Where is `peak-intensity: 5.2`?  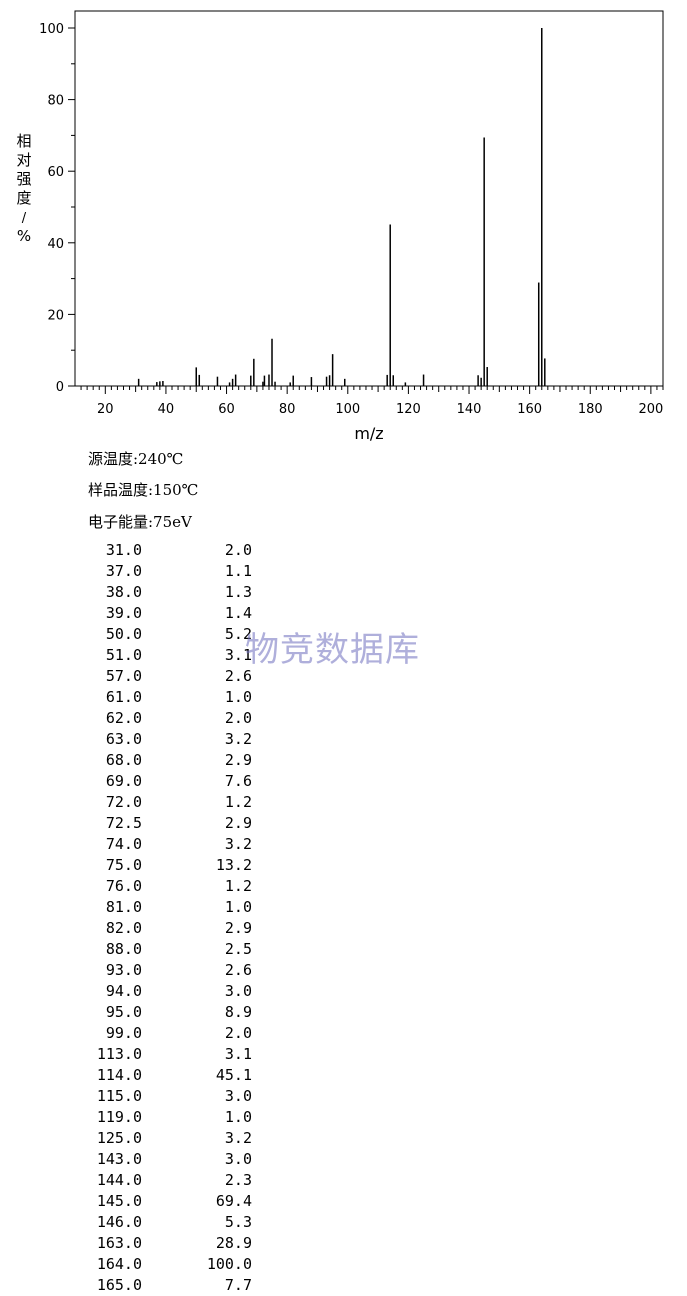
peak-intensity: 5.2 is located at coordinates (238, 634).